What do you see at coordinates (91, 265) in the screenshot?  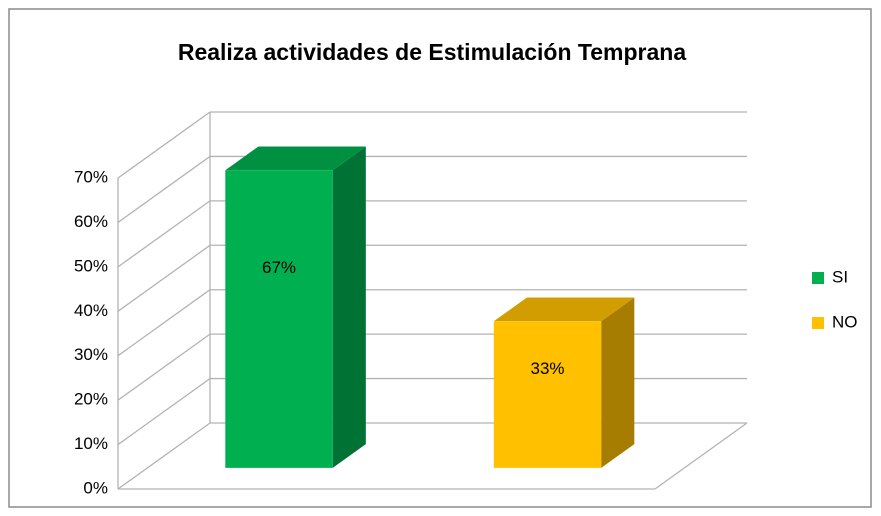 I see `y-tick-label: 50%` at bounding box center [91, 265].